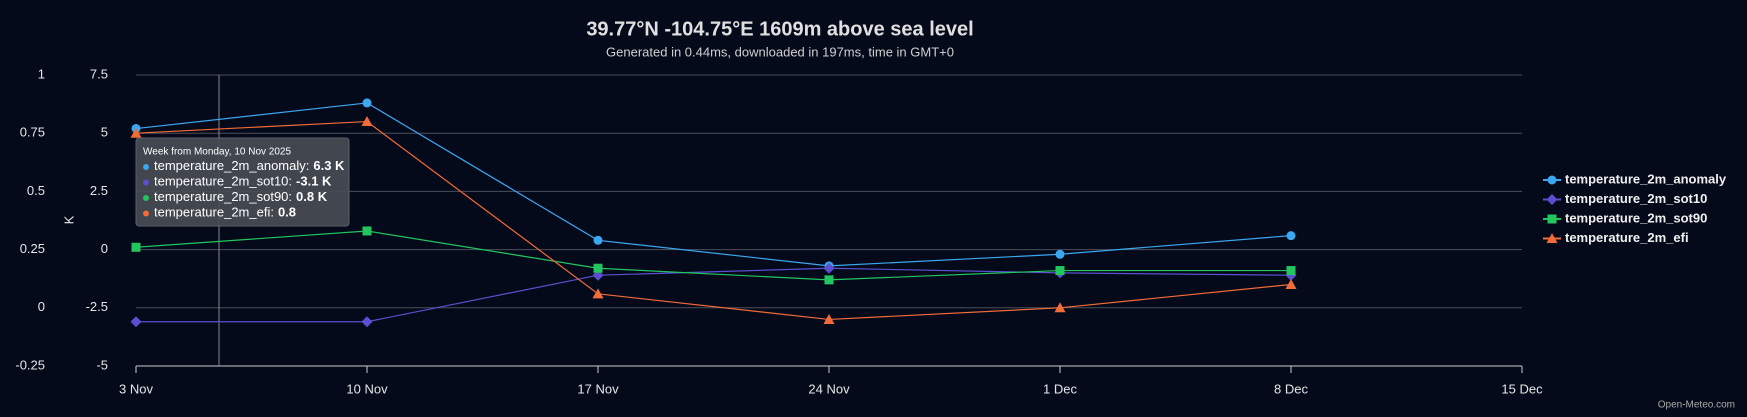 Image resolution: width=1747 pixels, height=417 pixels. What do you see at coordinates (41, 306) in the screenshot?
I see `y2-tick-label: 0` at bounding box center [41, 306].